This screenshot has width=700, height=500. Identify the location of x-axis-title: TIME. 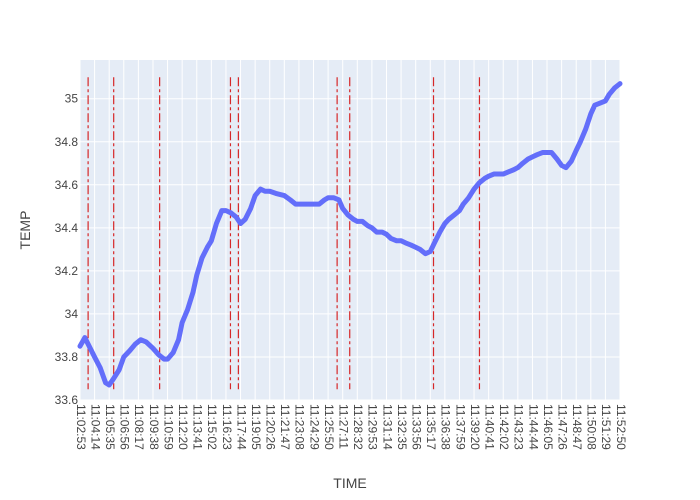
(349, 483).